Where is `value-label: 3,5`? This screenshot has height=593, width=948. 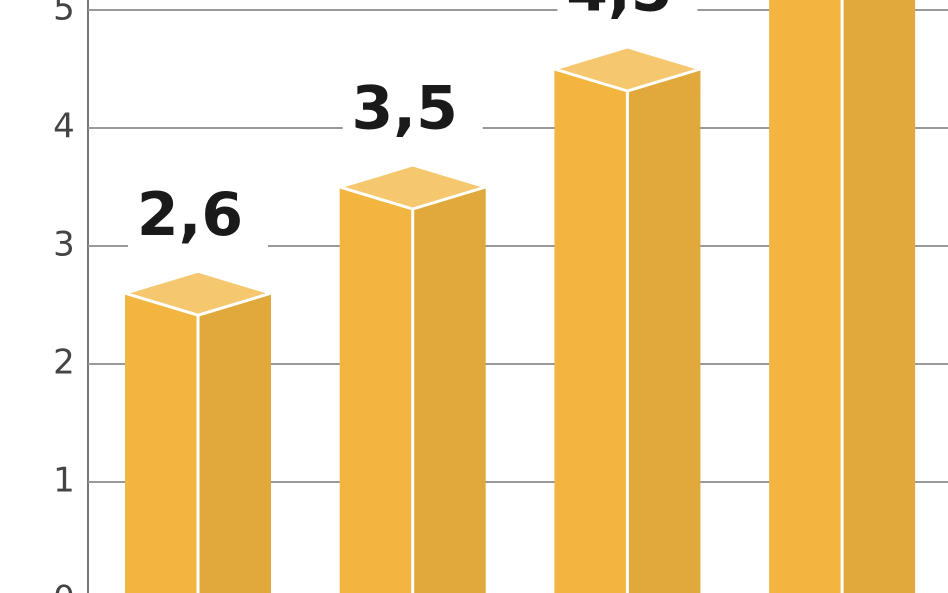 value-label: 3,5 is located at coordinates (405, 109).